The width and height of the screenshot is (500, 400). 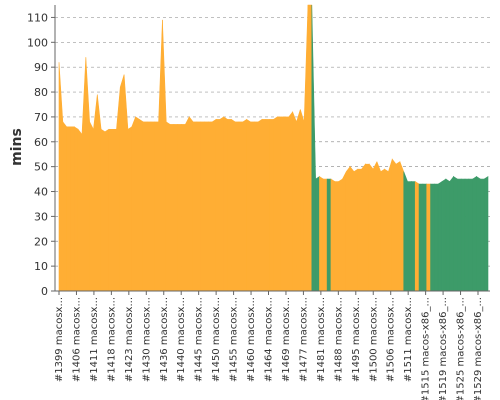 I want to click on y-tick-label: 90, so click(x=41, y=67).